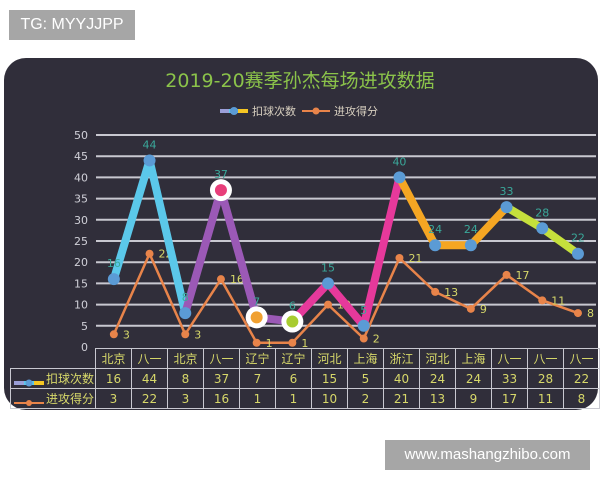  I want to click on data-label: 9, so click(483, 309).